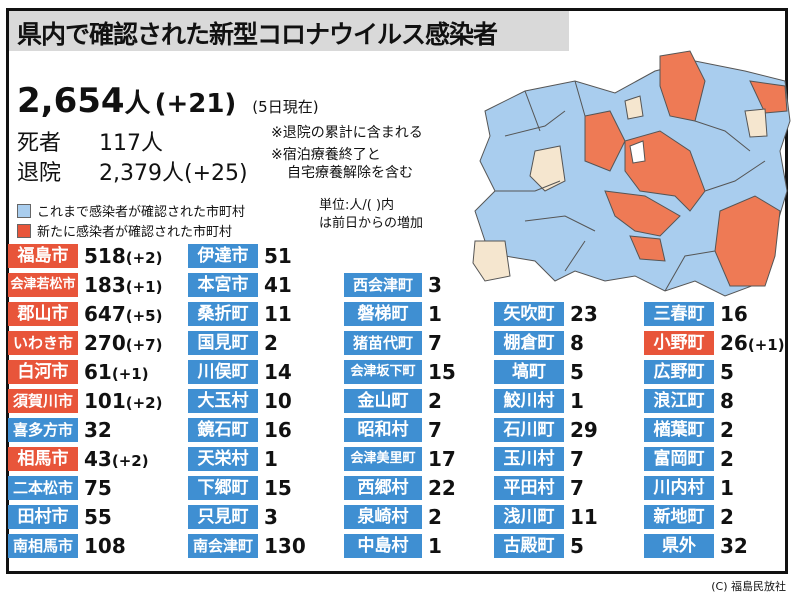 Image resolution: width=800 pixels, height=600 pixels. Describe the element at coordinates (442, 459) in the screenshot. I see `case-count-value: 17` at that location.